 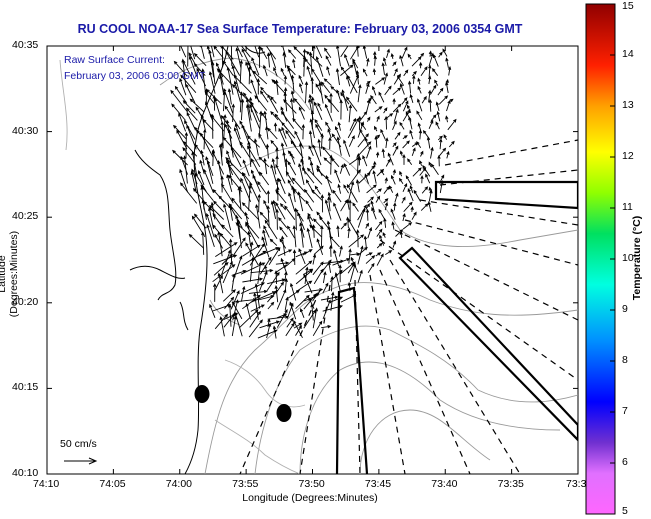 What do you see at coordinates (78, 444) in the screenshot?
I see `scale-label: 50 cm/s` at bounding box center [78, 444].